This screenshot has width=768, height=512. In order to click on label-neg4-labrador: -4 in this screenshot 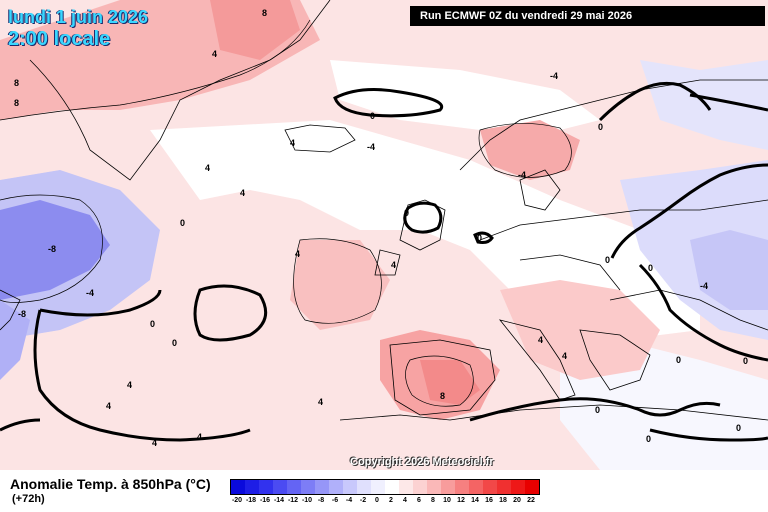, I will do `click(90, 293)`.